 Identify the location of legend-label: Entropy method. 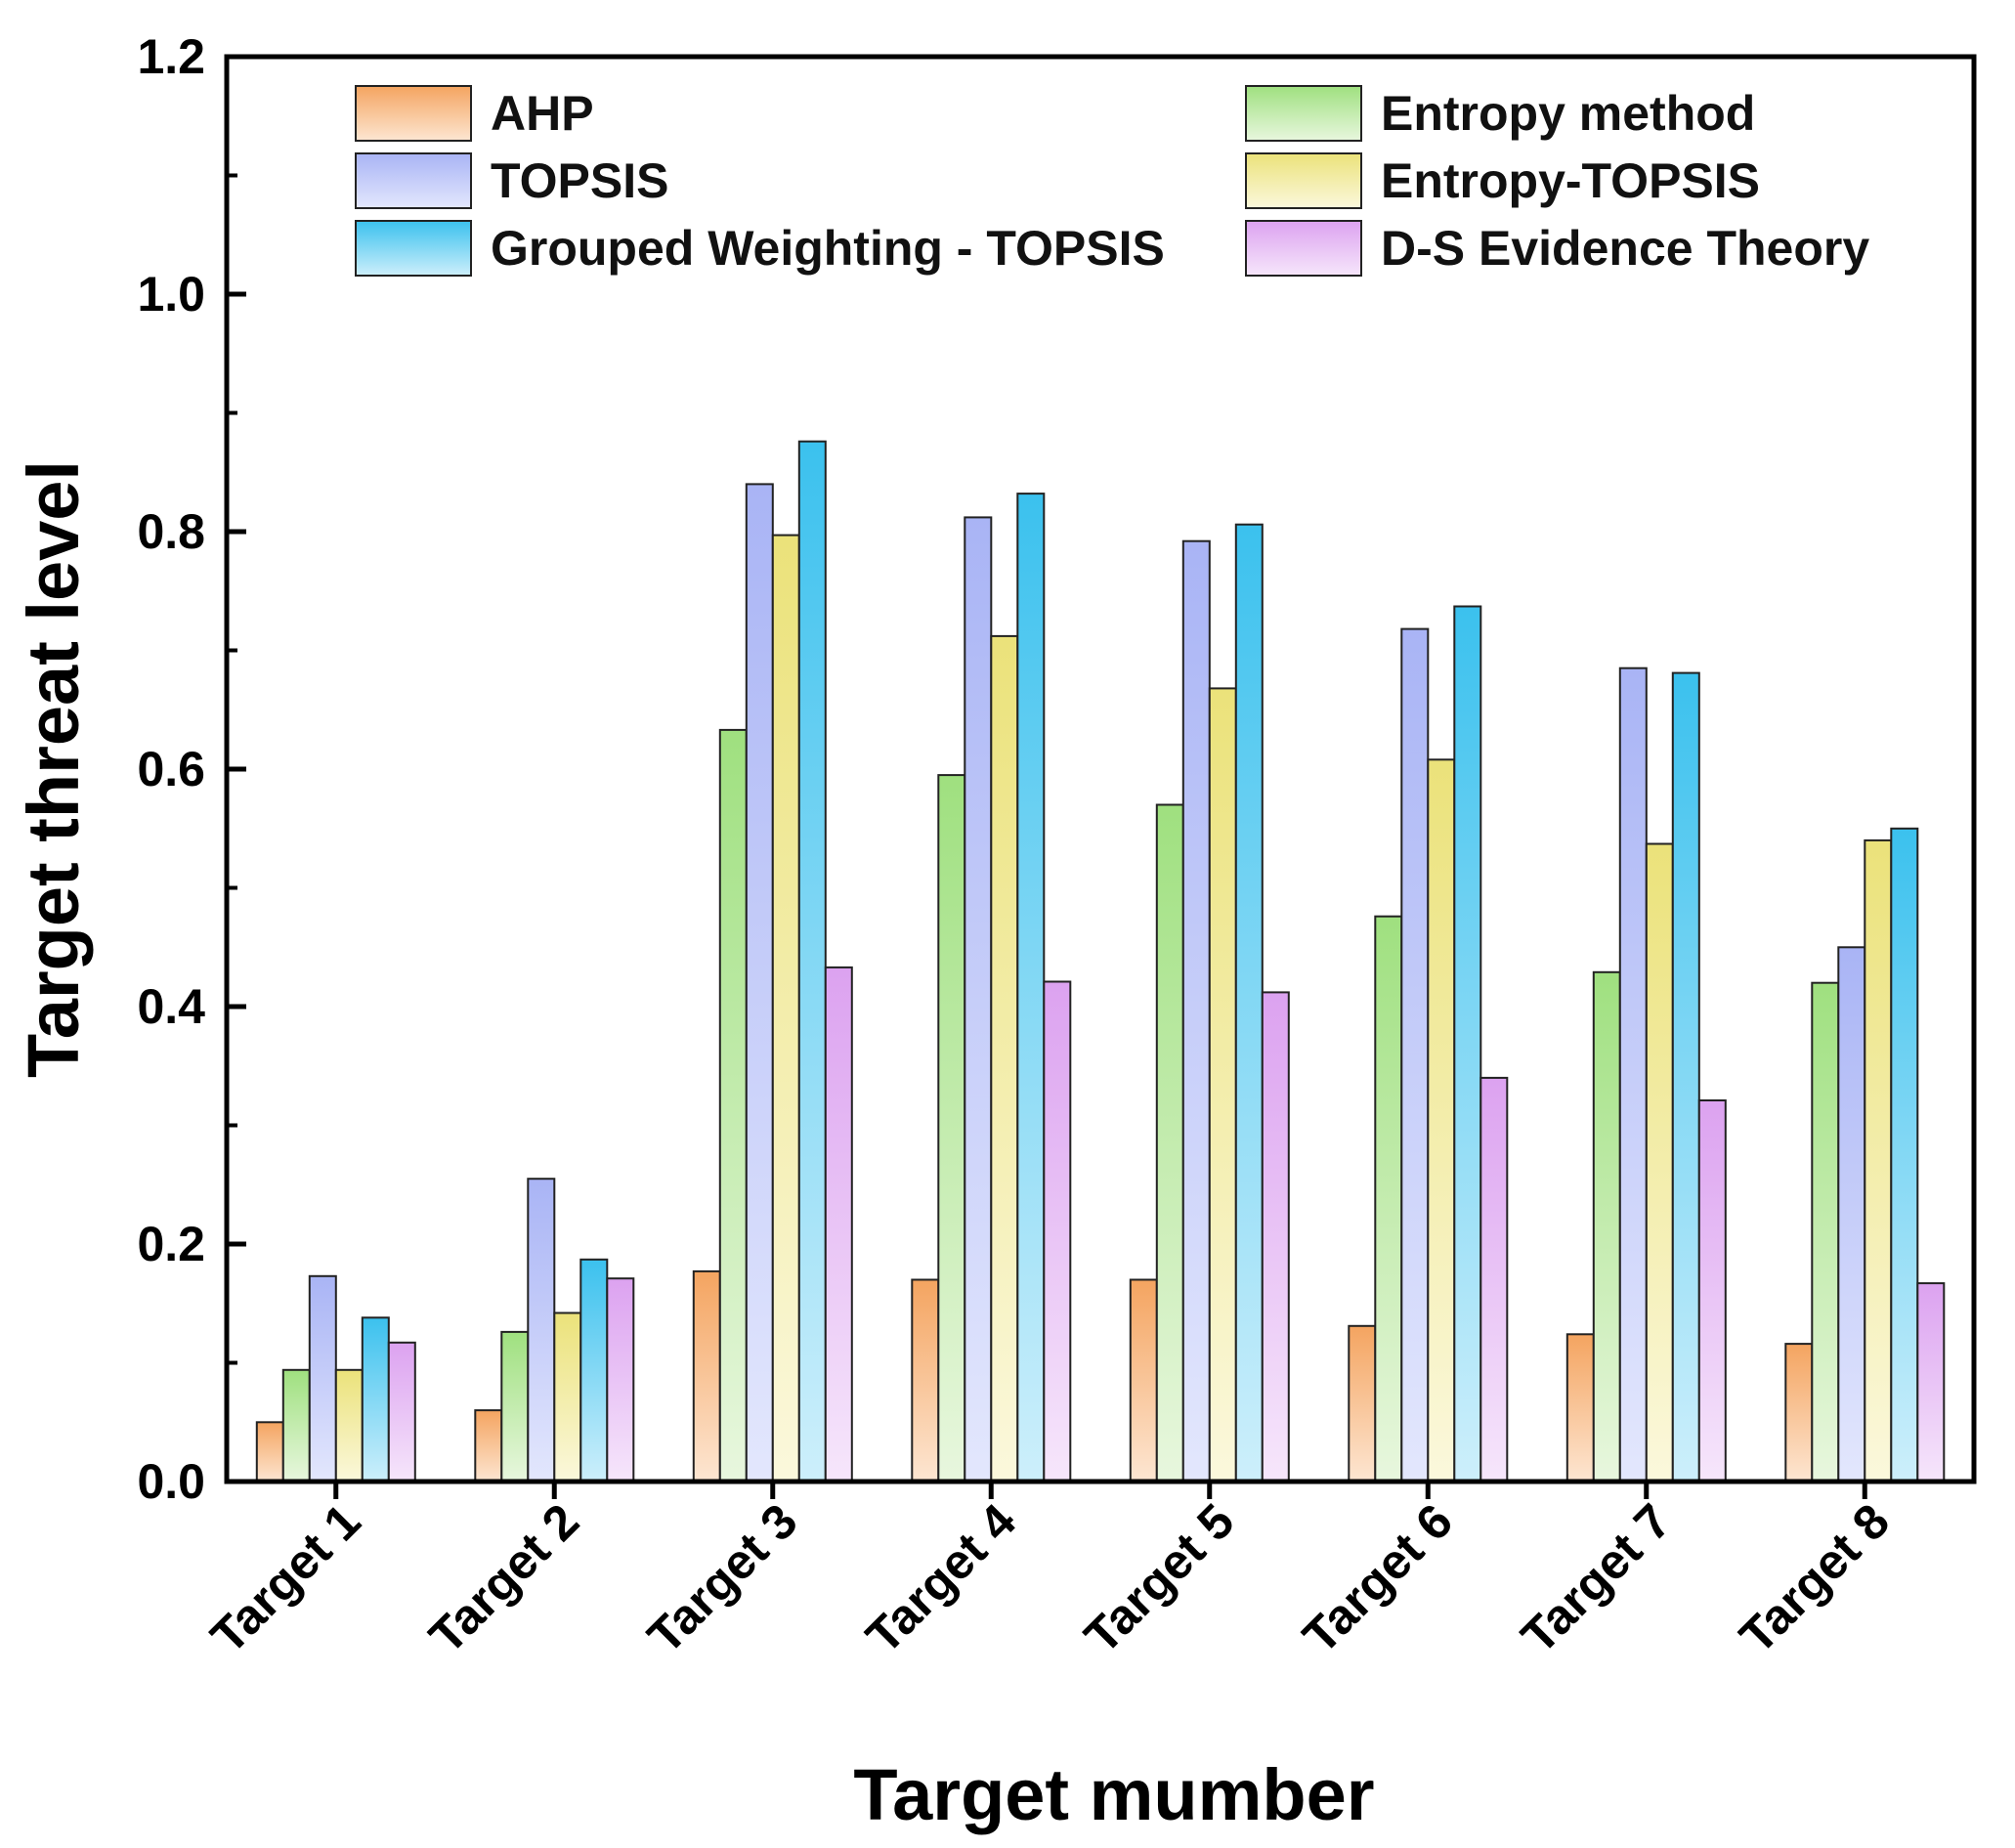
(1568, 114).